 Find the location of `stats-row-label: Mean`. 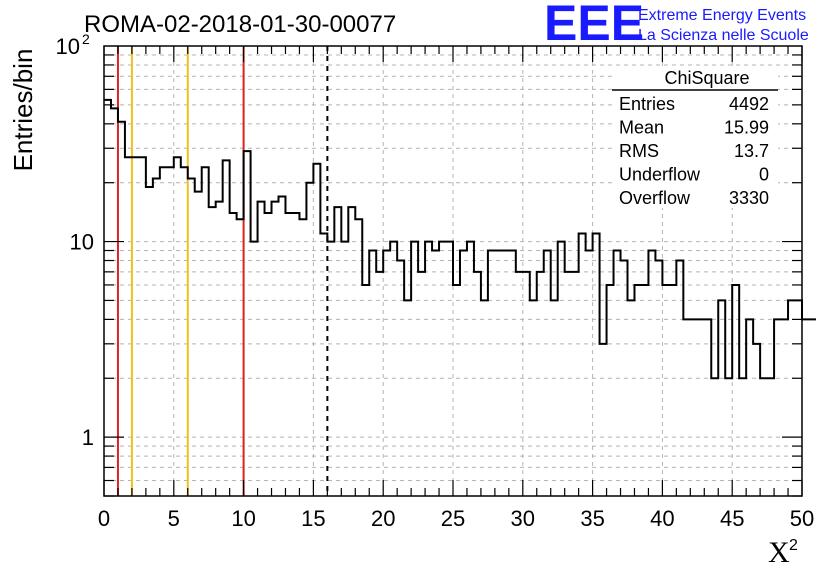

stats-row-label: Mean is located at coordinates (641, 128).